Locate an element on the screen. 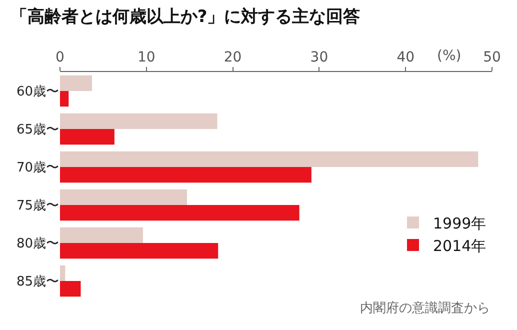 Image resolution: width=517 pixels, height=330 pixels. y-tick-label: 65歳〜 is located at coordinates (37, 130).